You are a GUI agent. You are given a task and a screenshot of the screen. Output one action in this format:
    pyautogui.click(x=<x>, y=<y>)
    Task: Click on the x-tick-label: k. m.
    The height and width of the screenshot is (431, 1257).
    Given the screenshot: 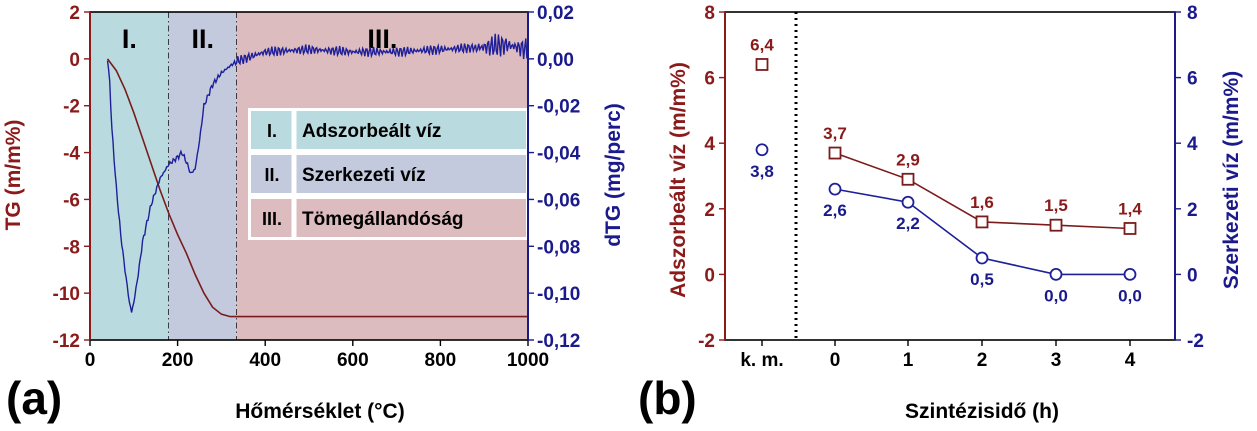 What is the action you would take?
    pyautogui.click(x=761, y=360)
    